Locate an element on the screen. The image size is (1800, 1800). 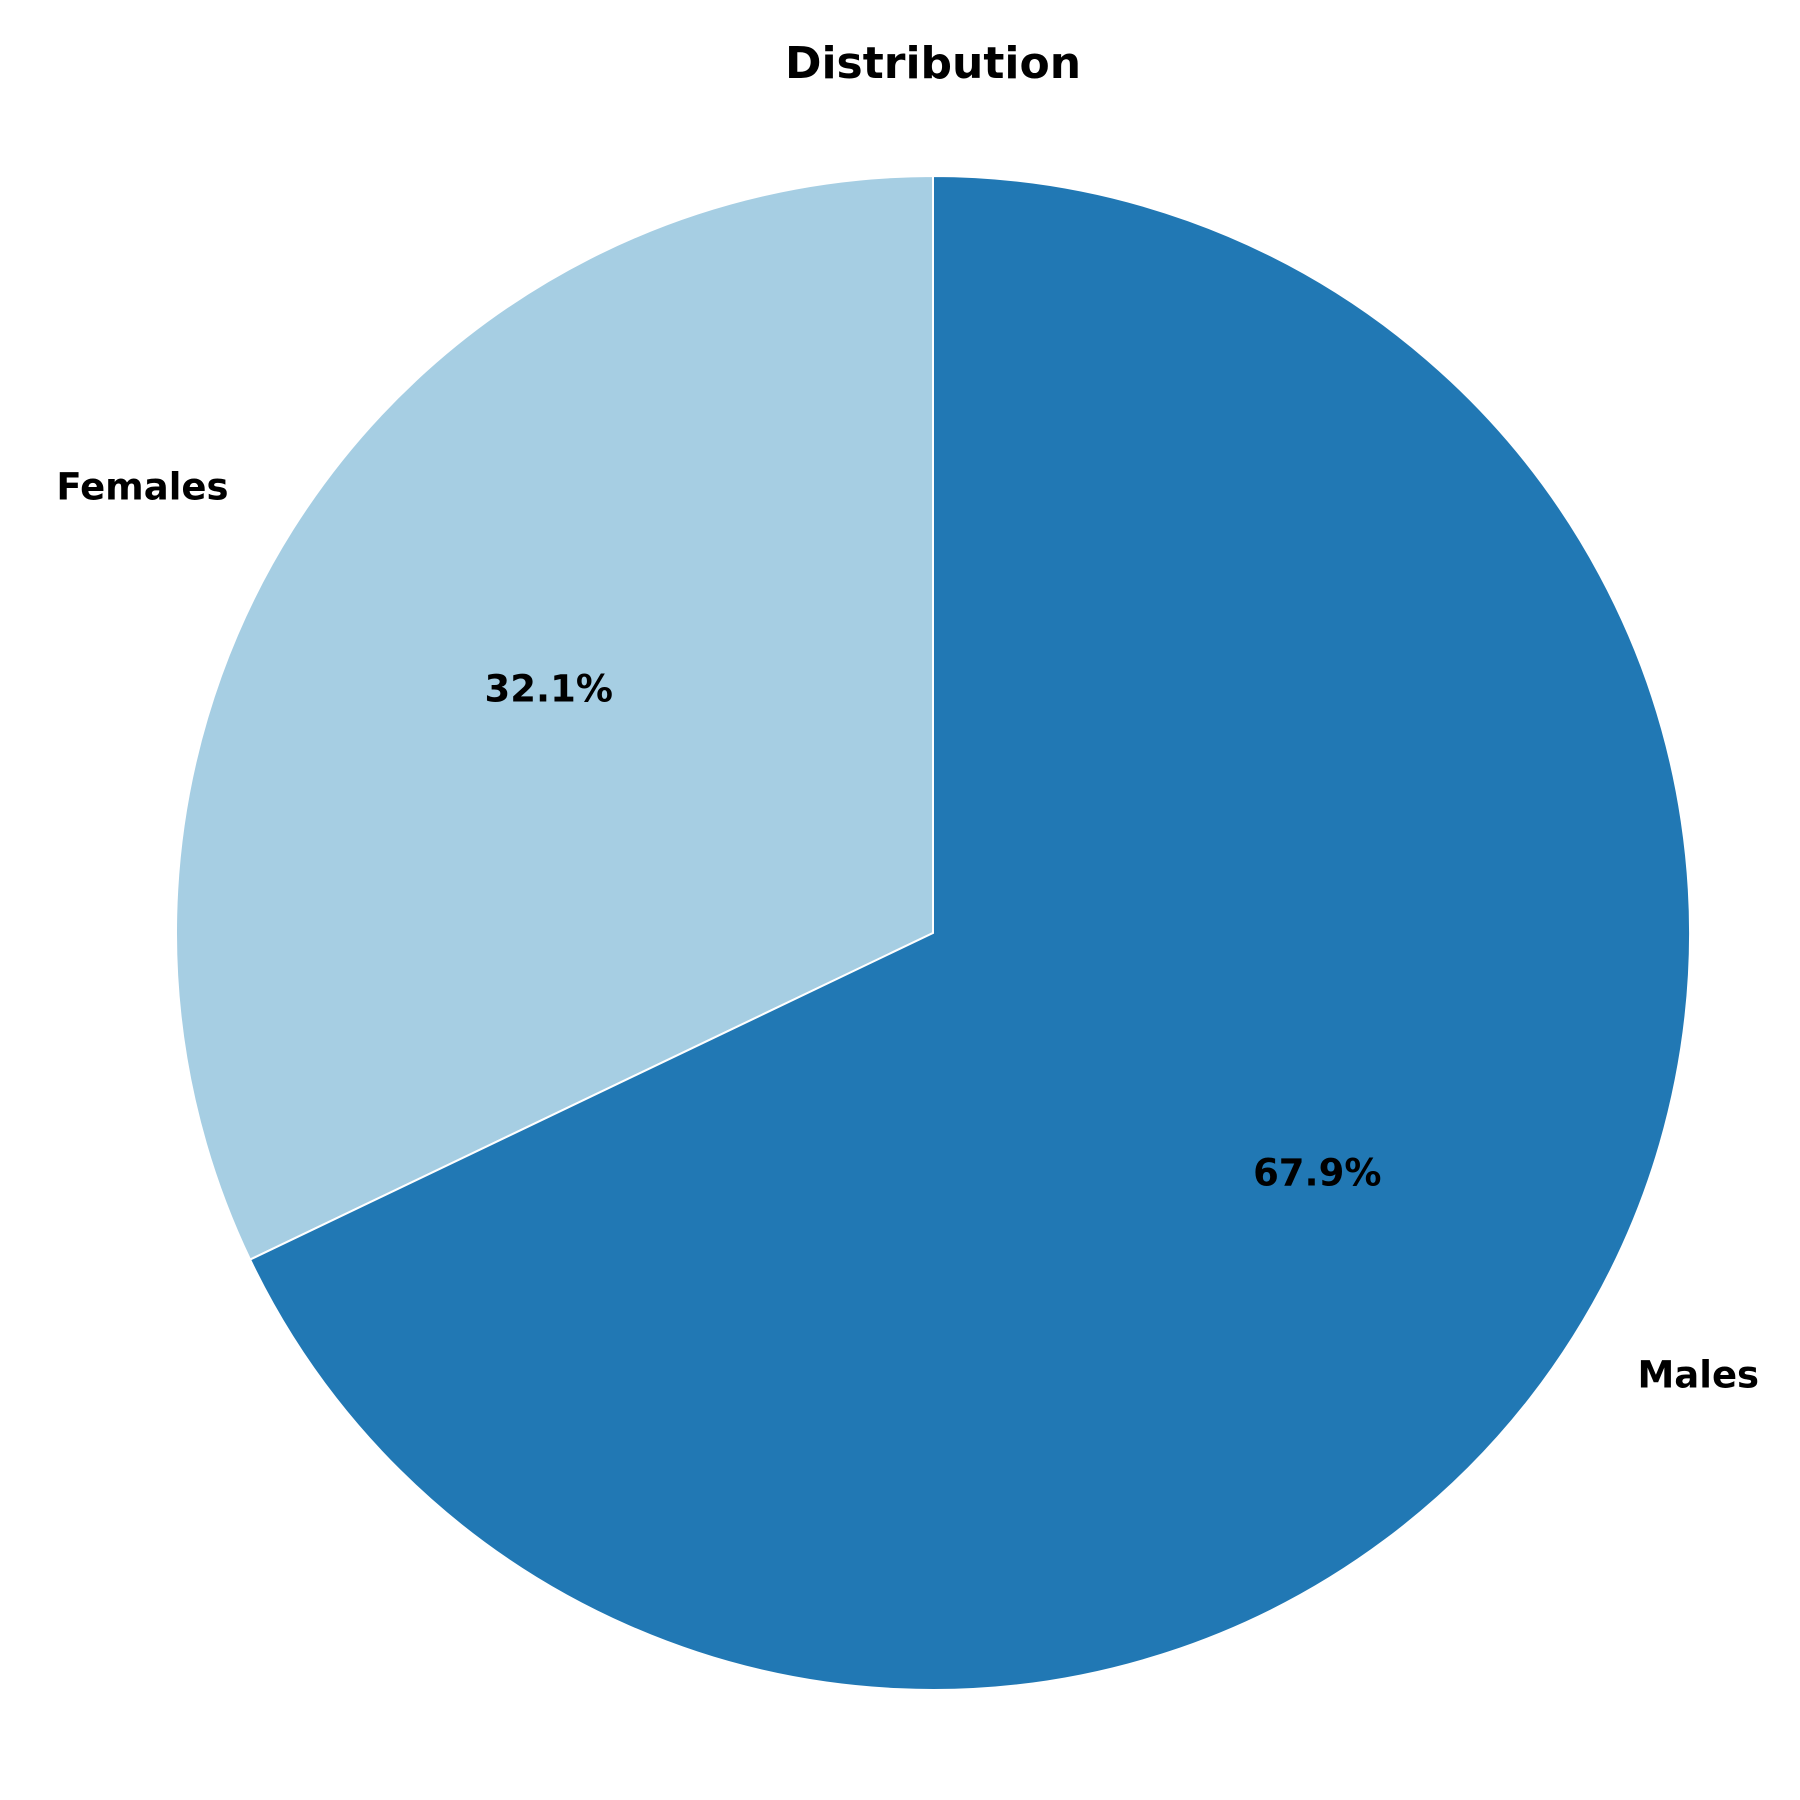
chart-title: Distribution is located at coordinates (933, 63).